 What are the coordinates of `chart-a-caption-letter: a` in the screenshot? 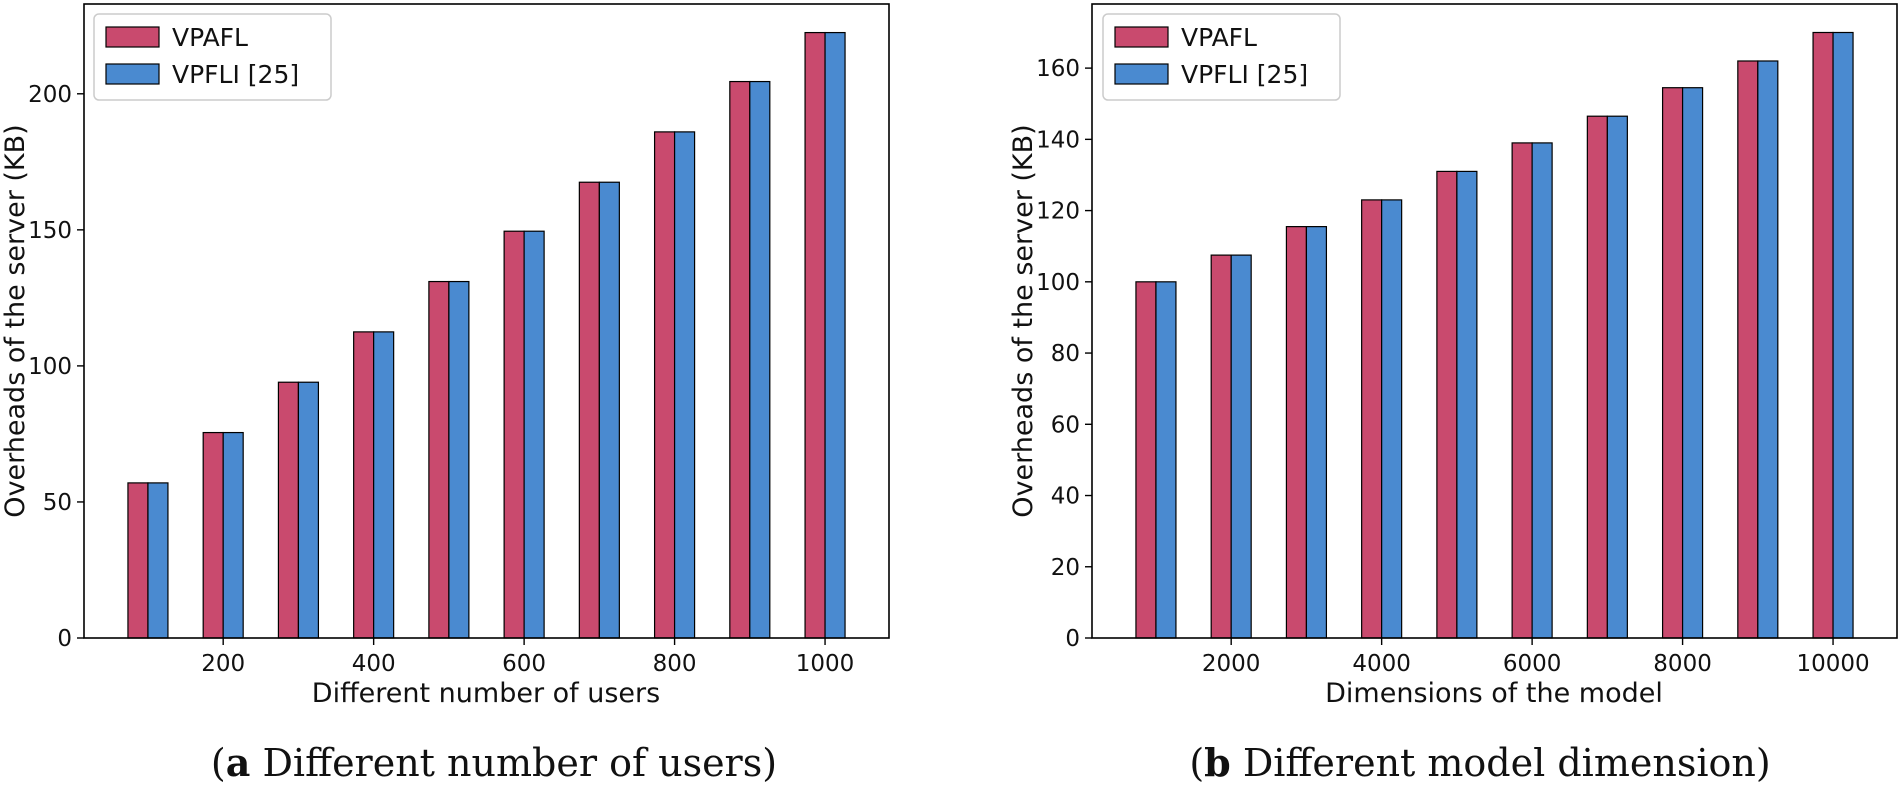 It's located at (238, 762).